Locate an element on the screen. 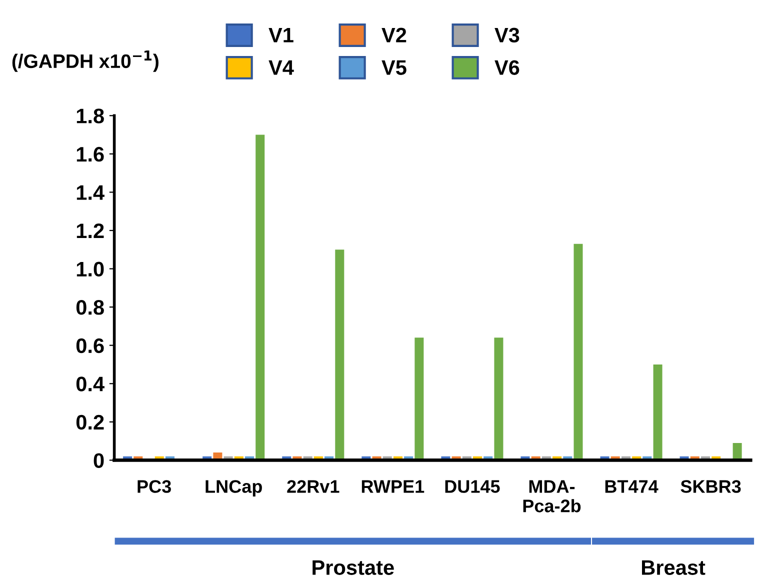  x-tick-label: DU145 is located at coordinates (472, 486).